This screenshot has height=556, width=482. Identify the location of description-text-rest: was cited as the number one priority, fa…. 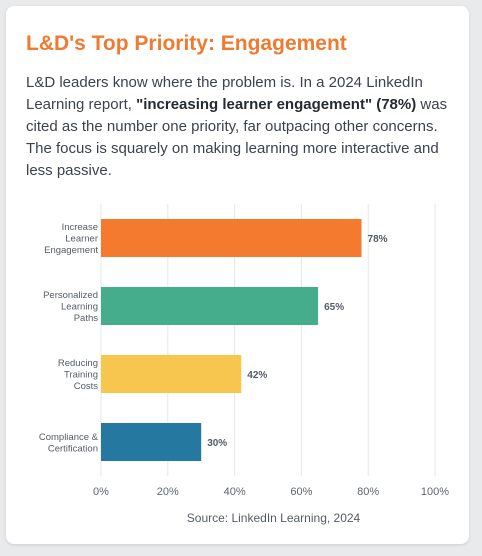
(237, 137).